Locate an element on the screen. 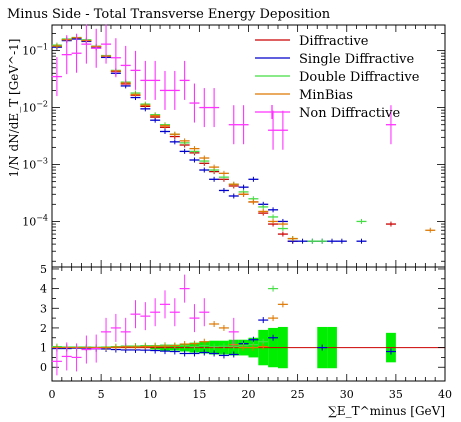 This screenshot has height=422, width=461. ratio-y-tick-label: 2 is located at coordinates (43, 328).